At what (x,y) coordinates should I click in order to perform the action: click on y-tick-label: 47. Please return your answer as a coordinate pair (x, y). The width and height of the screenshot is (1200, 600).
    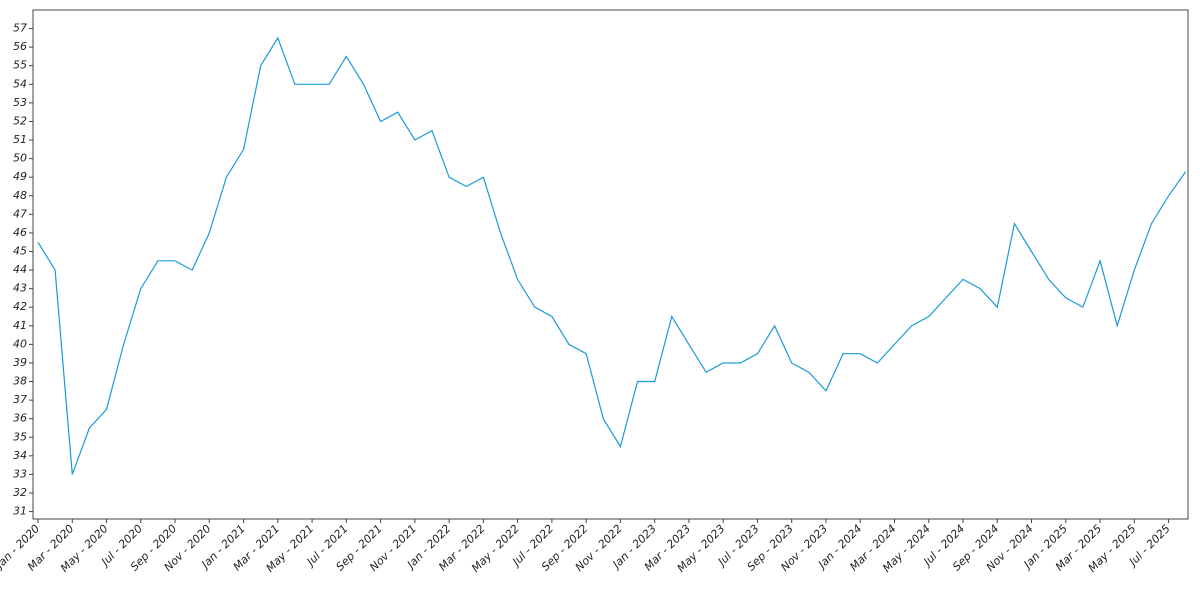
    Looking at the image, I should click on (20, 213).